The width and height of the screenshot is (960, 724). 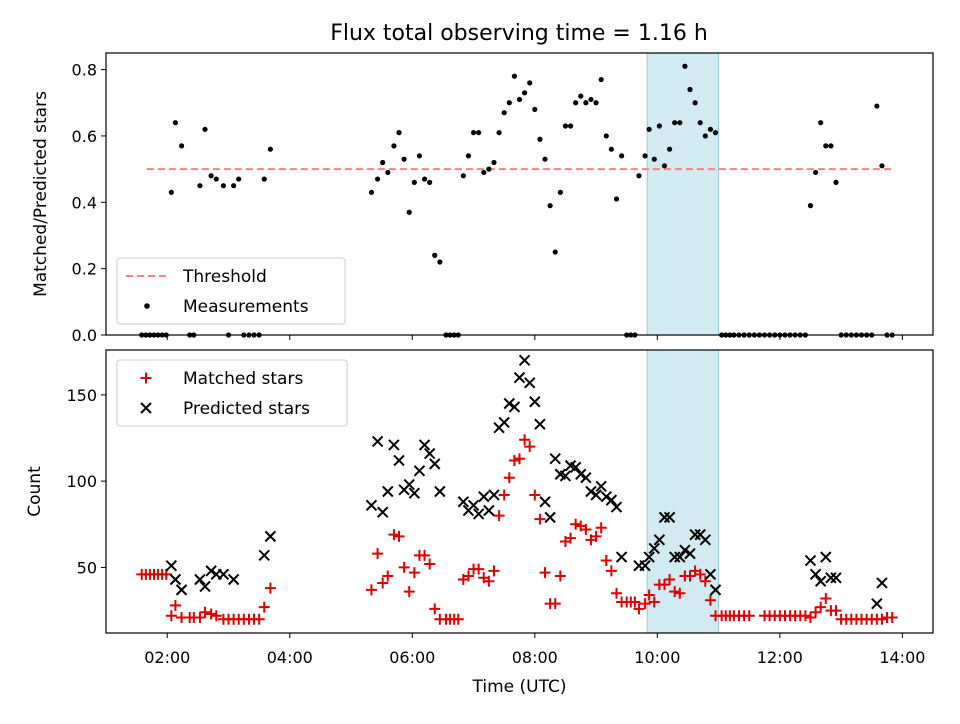 What do you see at coordinates (146, 378) in the screenshot?
I see `legend-plus-mark` at bounding box center [146, 378].